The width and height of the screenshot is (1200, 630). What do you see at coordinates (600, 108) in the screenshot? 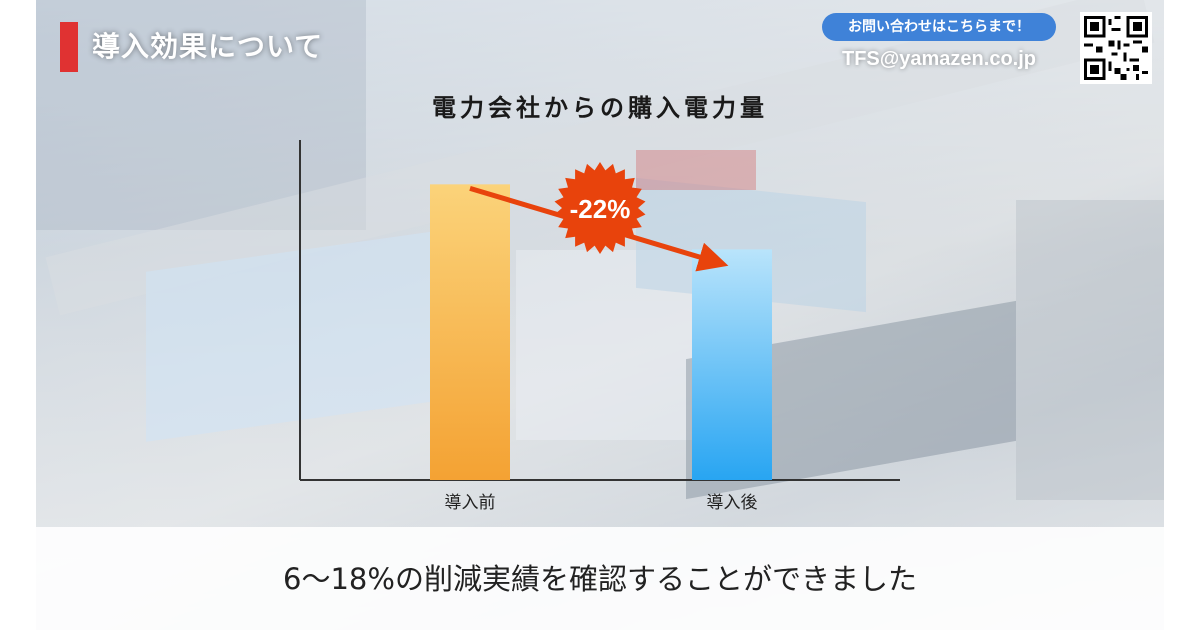
I see `chart-title: 電力会社からの購入電力量` at bounding box center [600, 108].